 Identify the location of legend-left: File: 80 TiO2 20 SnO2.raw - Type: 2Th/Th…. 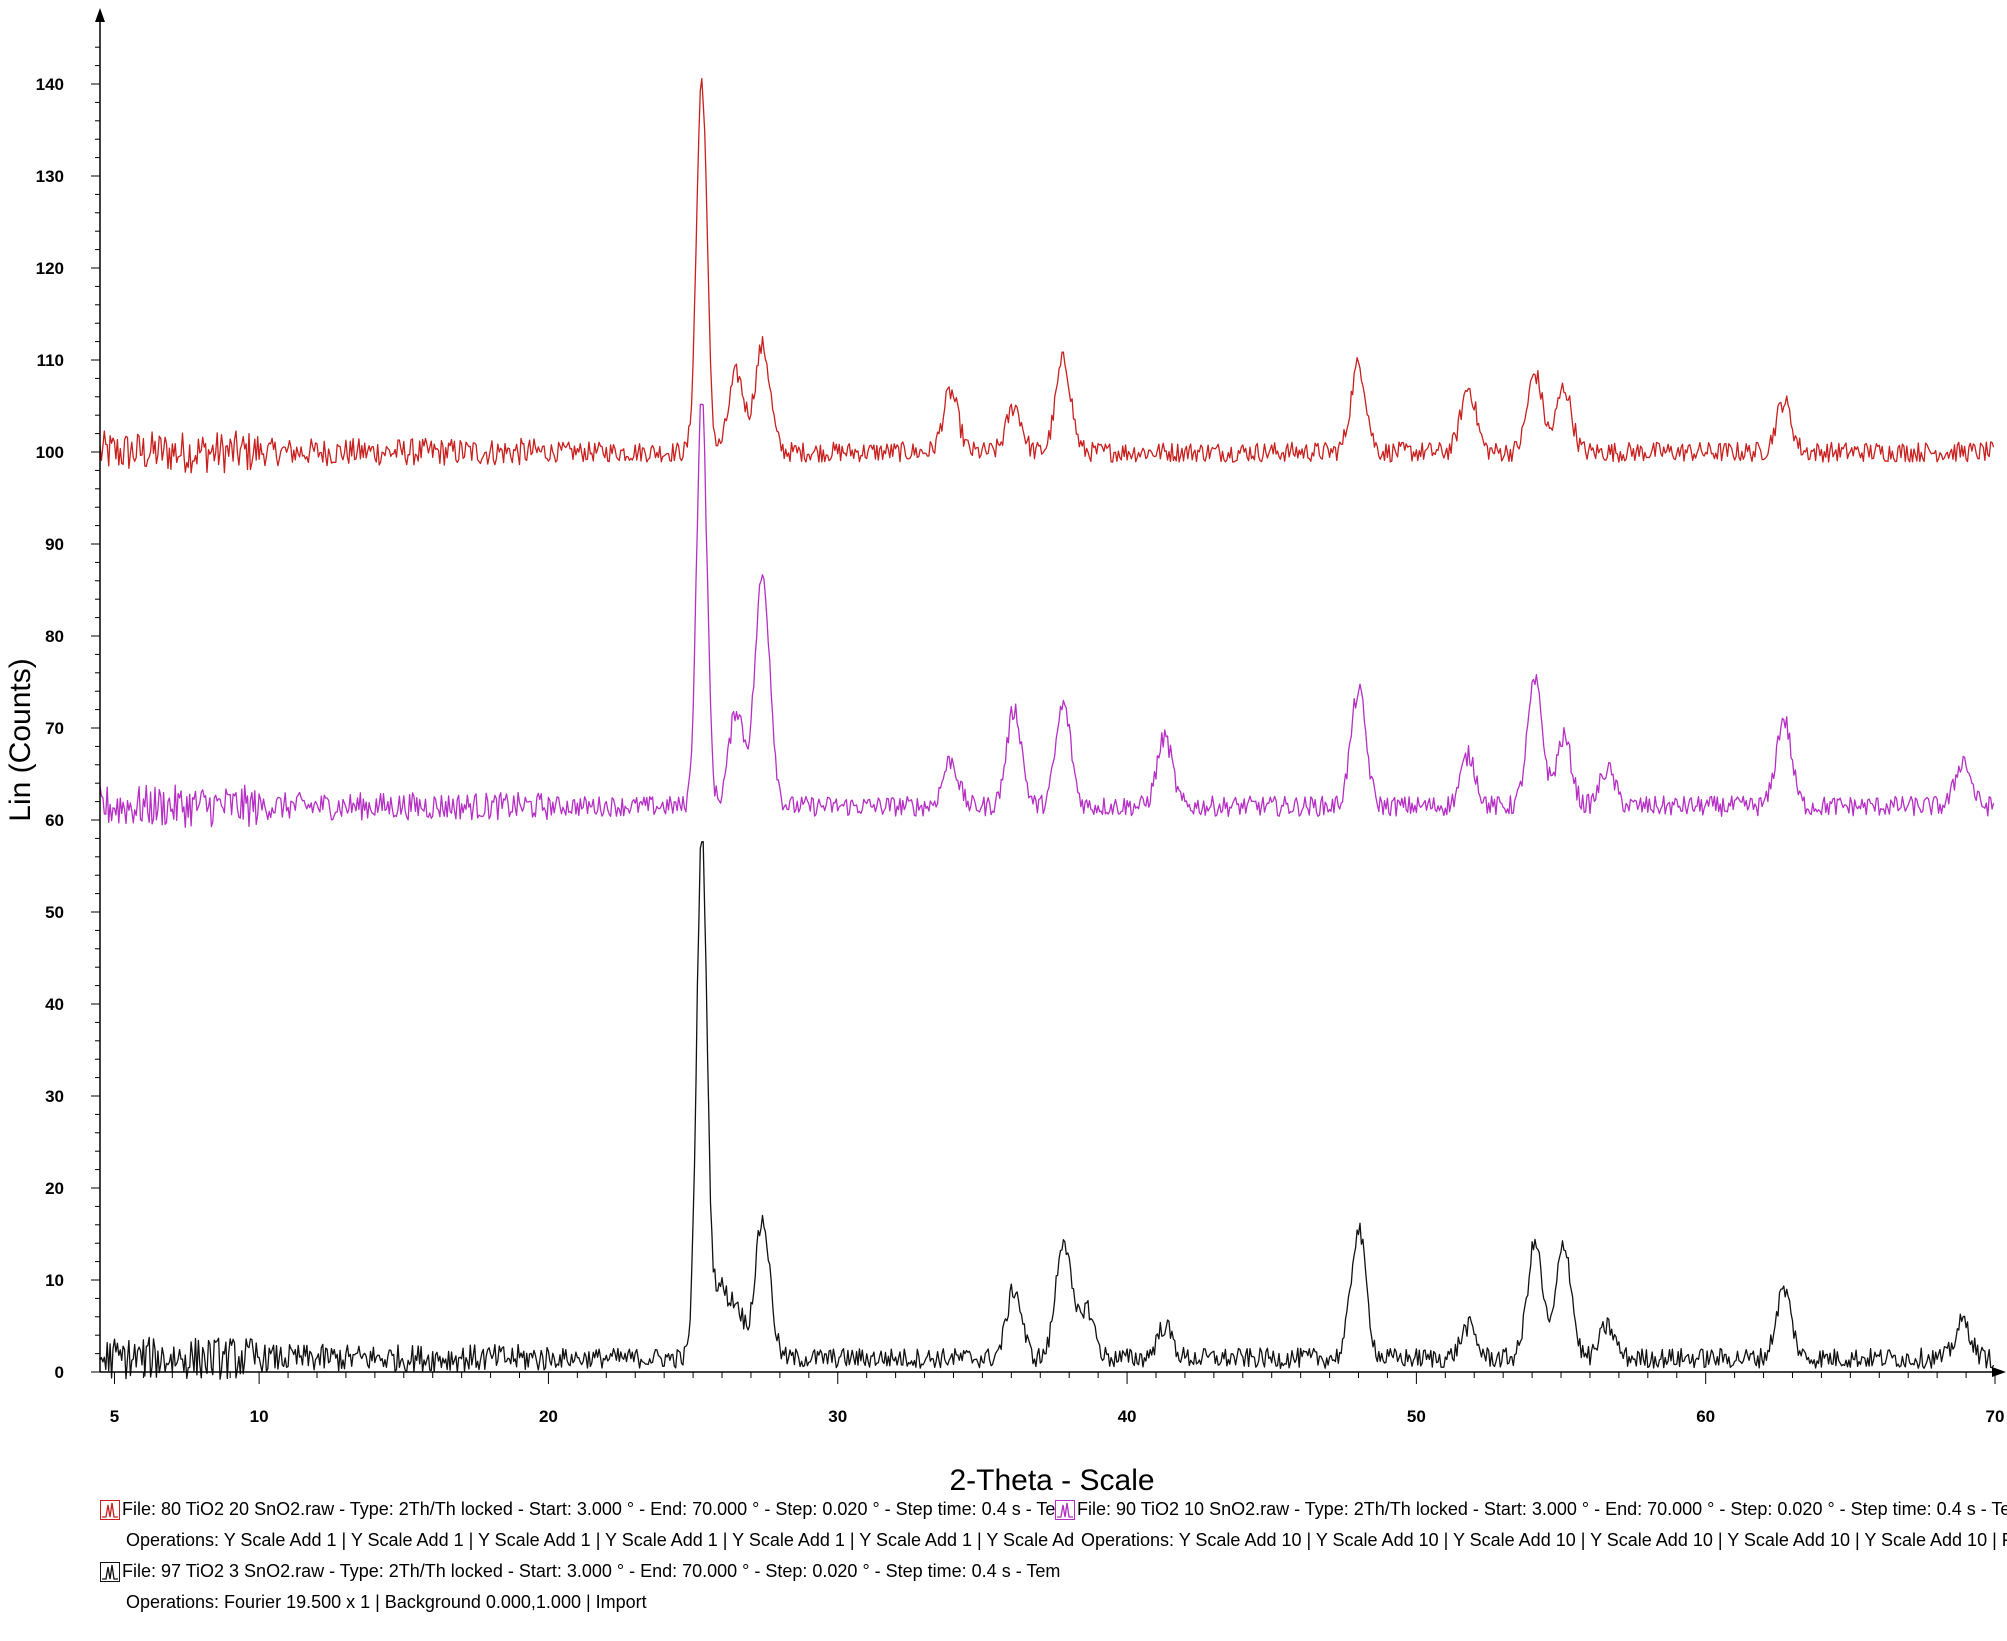
(587, 1556).